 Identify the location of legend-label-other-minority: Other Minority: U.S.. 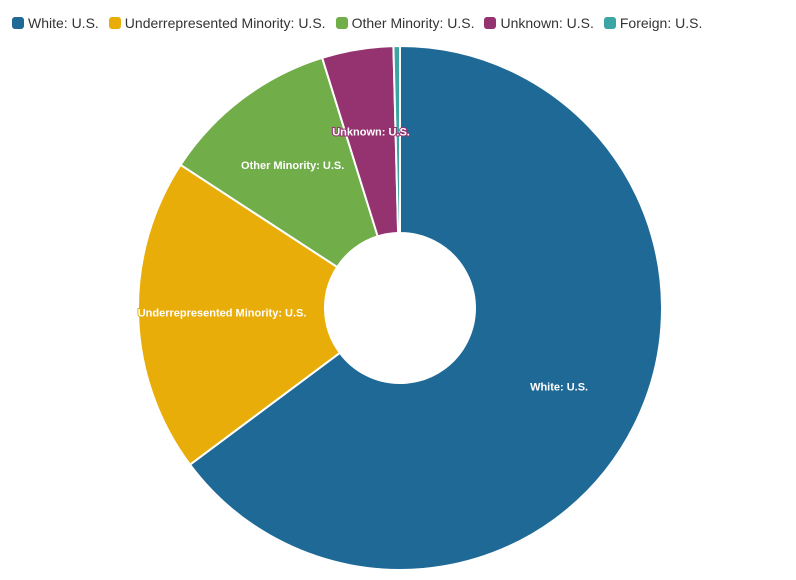
(413, 23).